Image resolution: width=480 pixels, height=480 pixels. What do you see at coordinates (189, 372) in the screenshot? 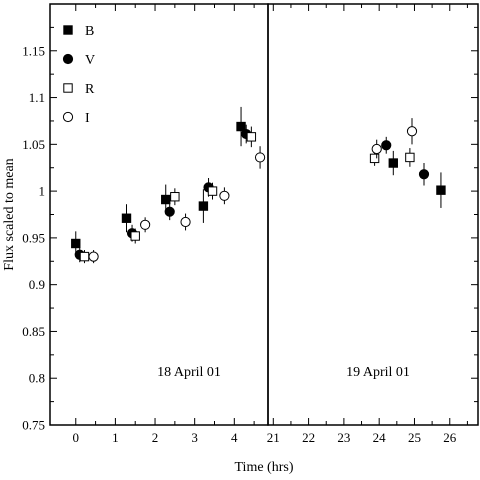
I see `panel-label-1: 18 April 01` at bounding box center [189, 372].